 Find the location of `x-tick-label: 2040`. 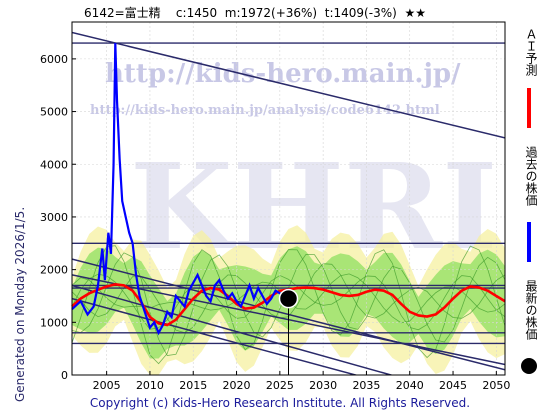

x-tick-label: 2040 is located at coordinates (410, 385).